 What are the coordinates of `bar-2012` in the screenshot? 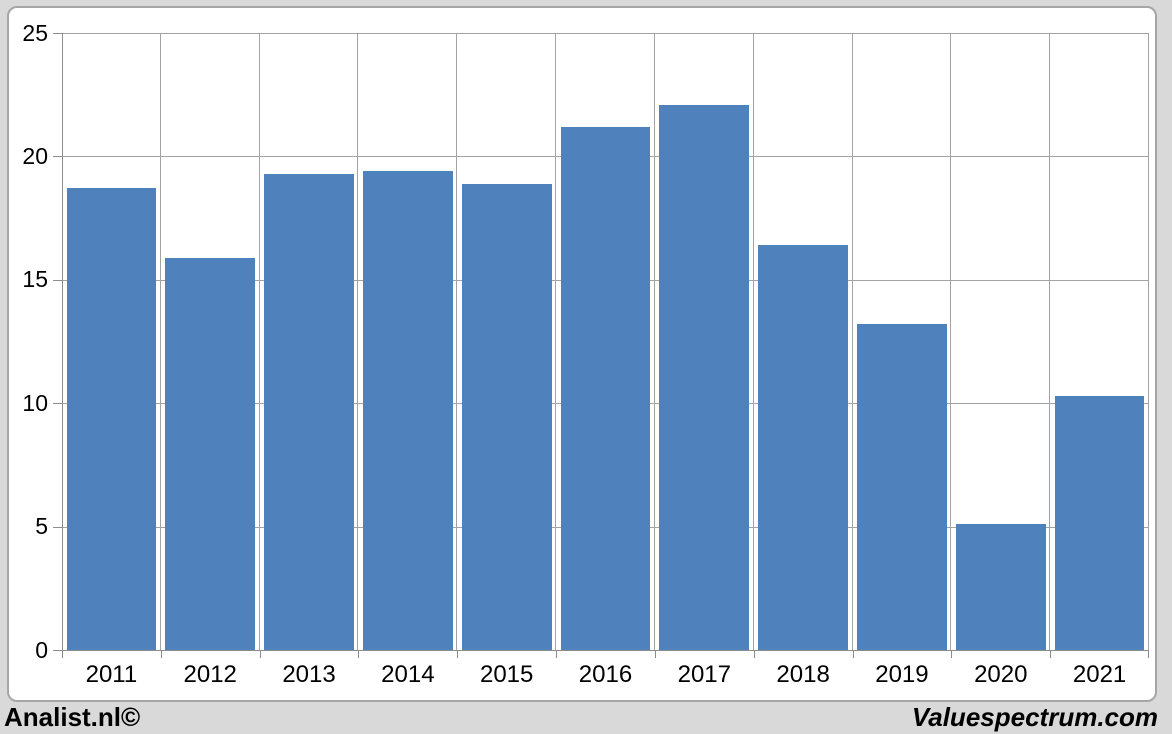 It's located at (210, 453).